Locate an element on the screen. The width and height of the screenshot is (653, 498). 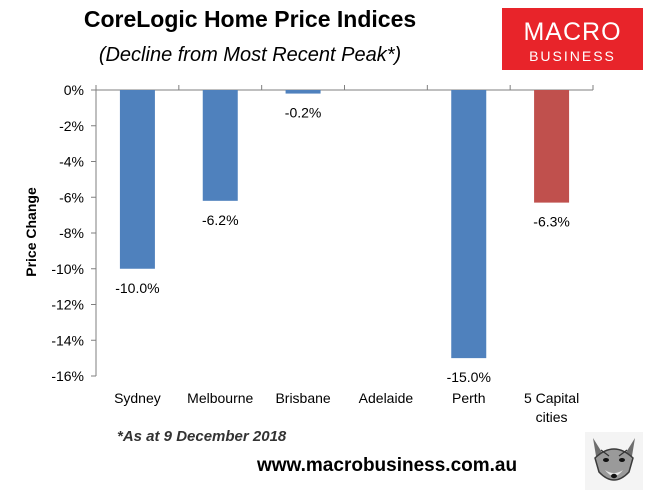
logo-text-business: BUSINESS is located at coordinates (572, 56).